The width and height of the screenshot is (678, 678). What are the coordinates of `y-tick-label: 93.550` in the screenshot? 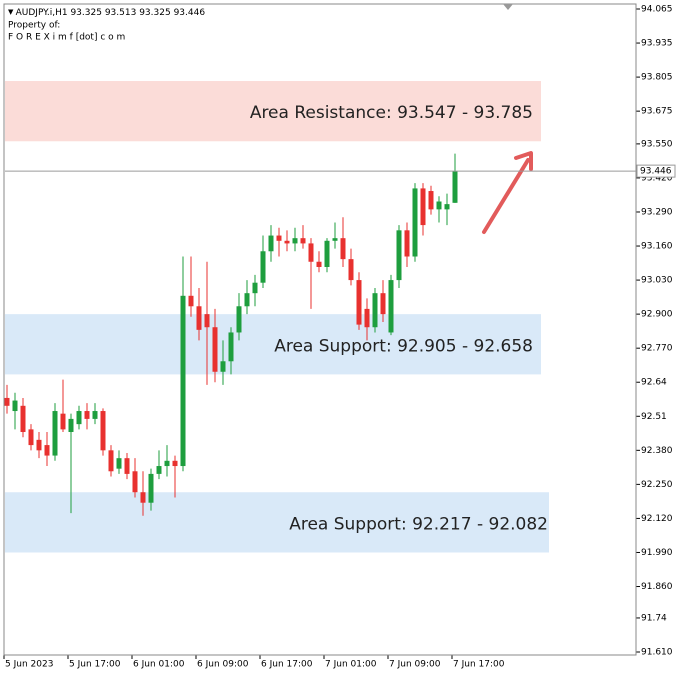 It's located at (657, 144).